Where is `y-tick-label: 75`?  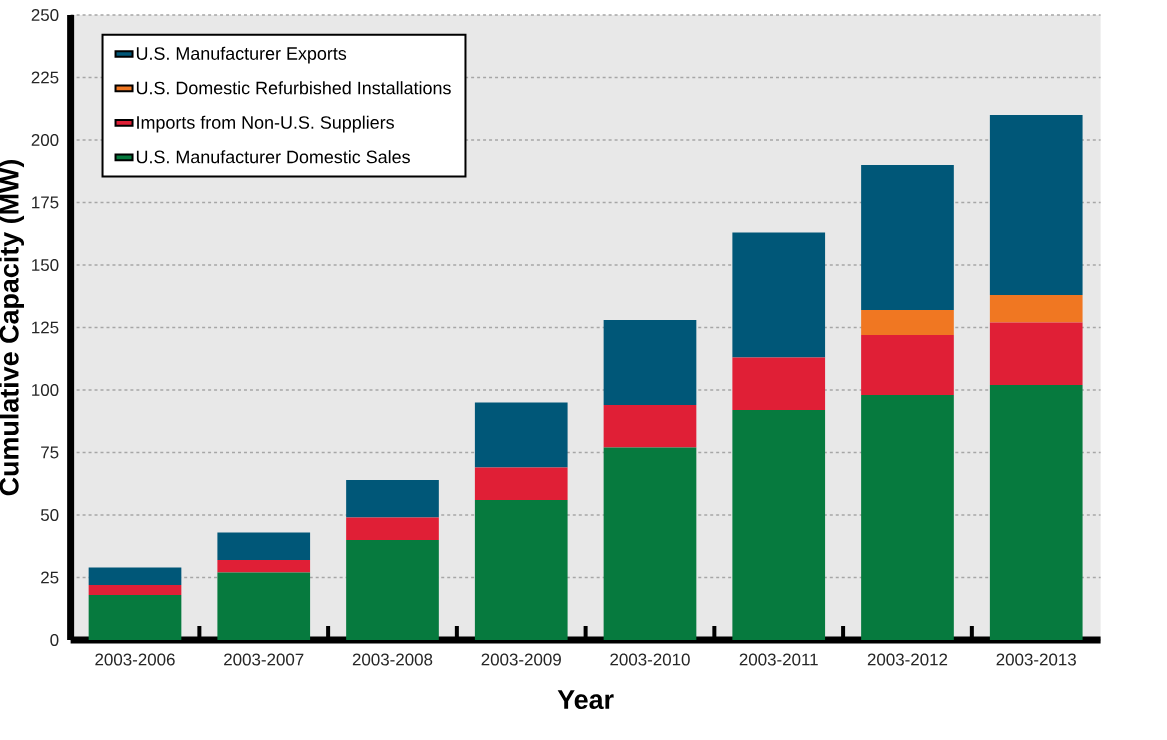 y-tick-label: 75 is located at coordinates (50, 452).